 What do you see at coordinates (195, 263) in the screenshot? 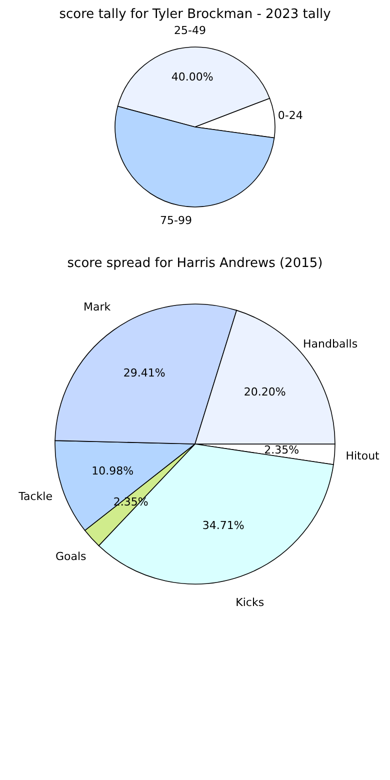
I see `chart-title: score spread for Harris Andrews (2015)` at bounding box center [195, 263].